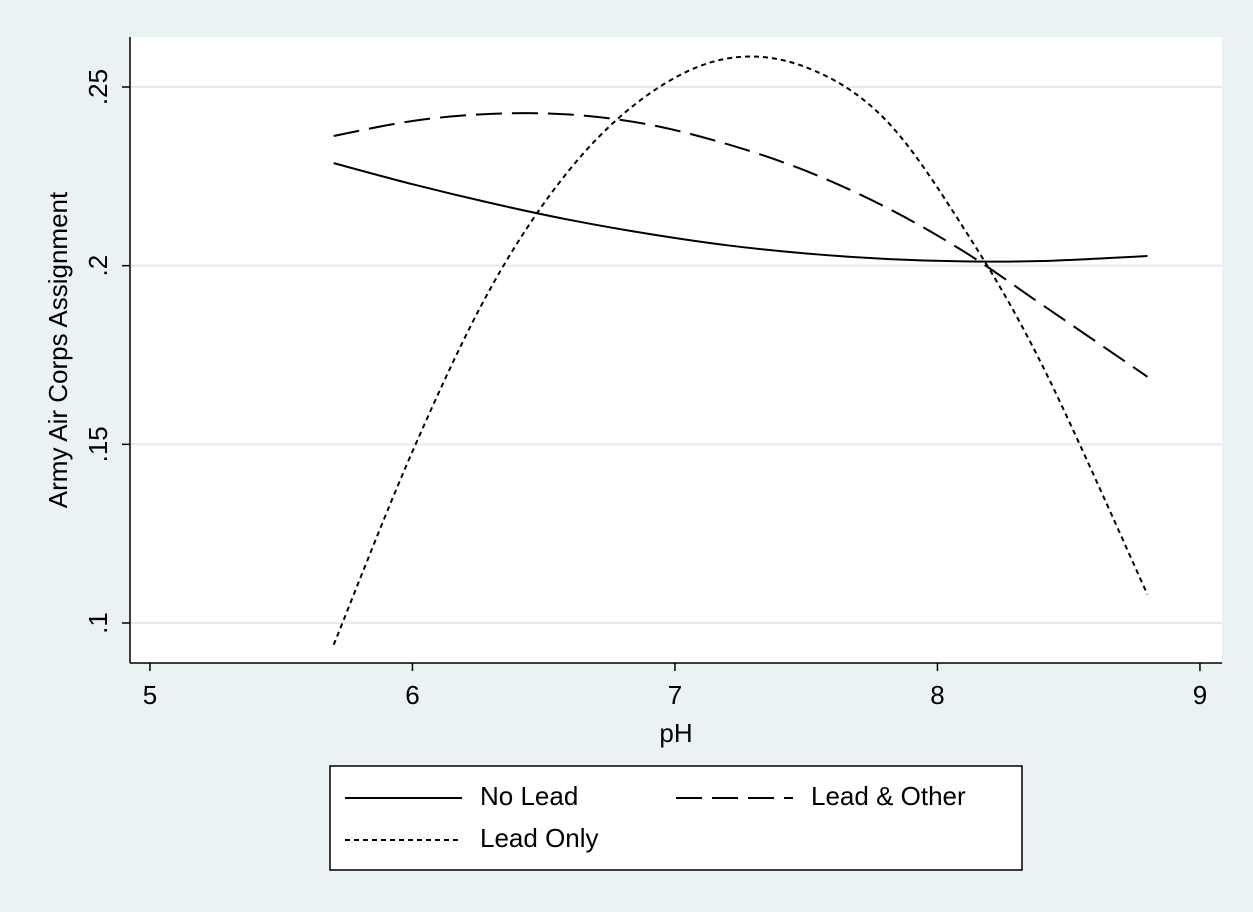  I want to click on y-tick-label: .15, so click(98, 444).